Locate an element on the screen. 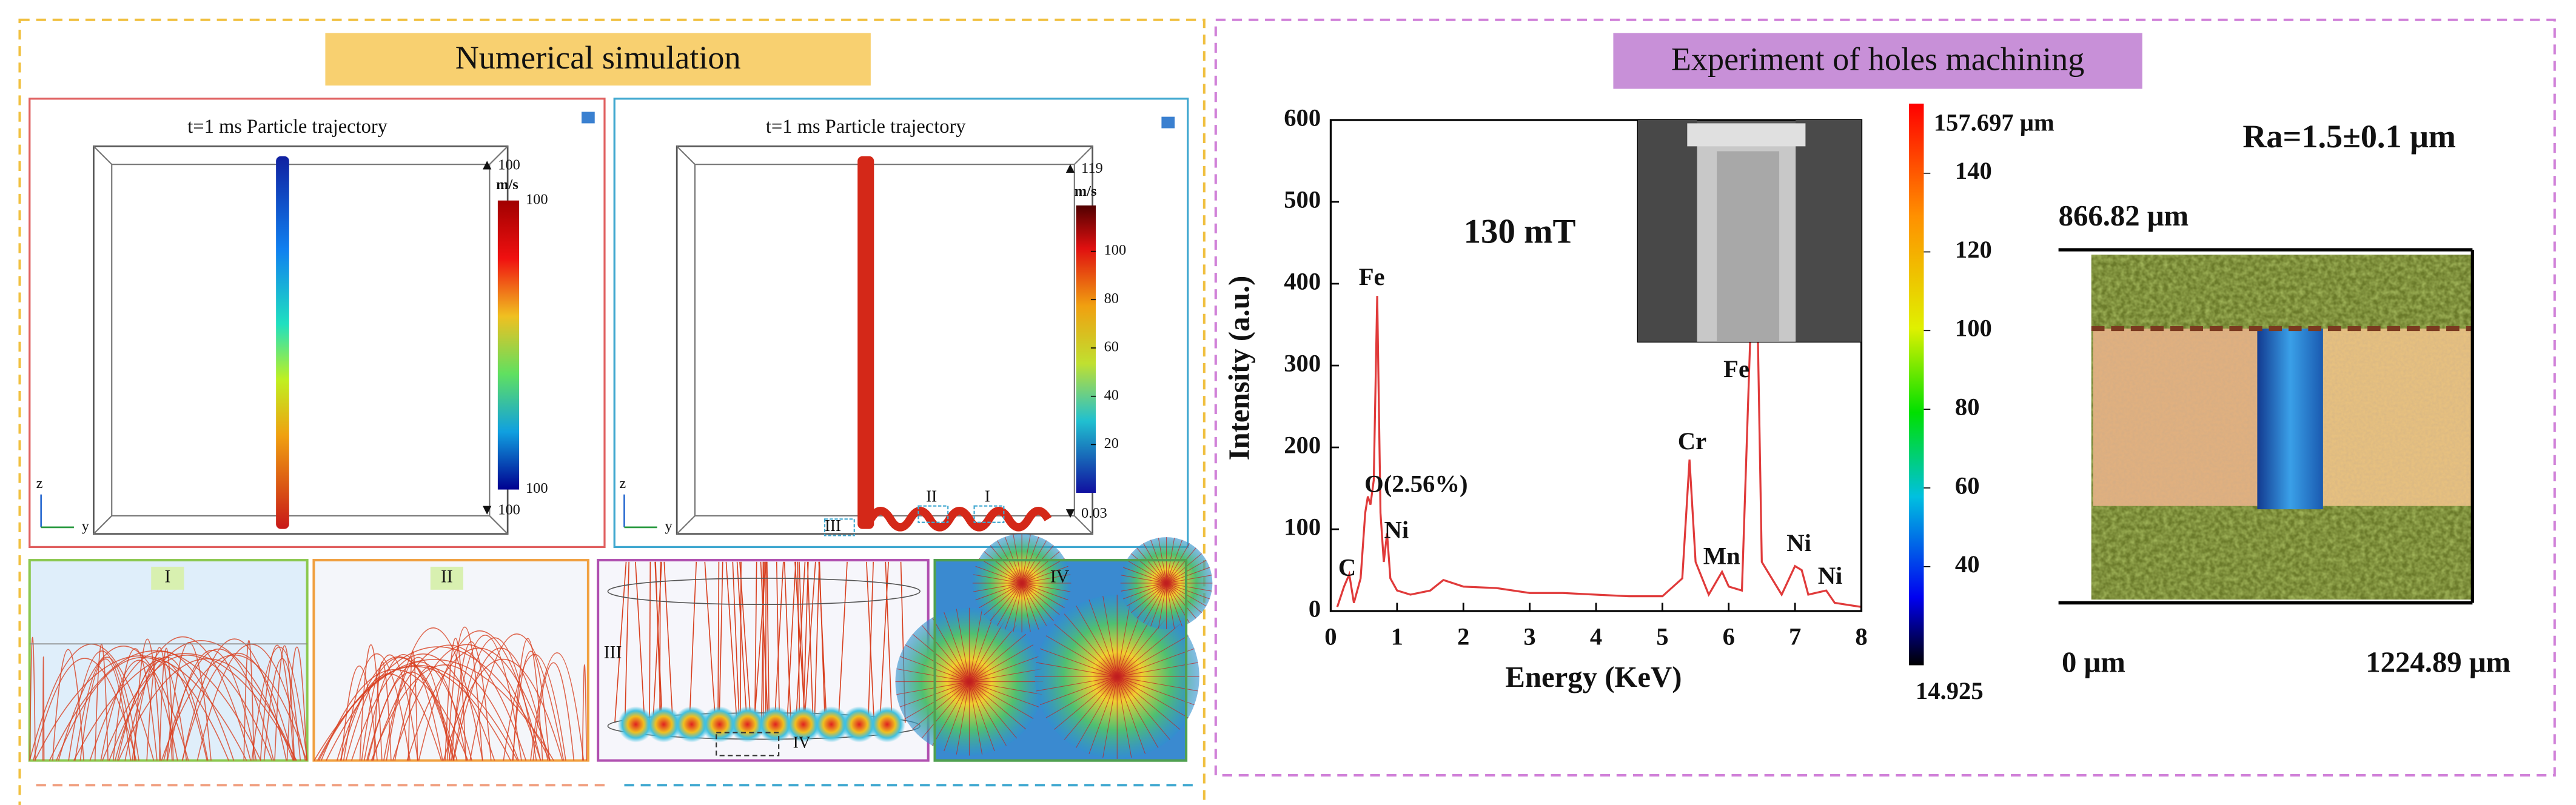 Image resolution: width=2576 pixels, height=805 pixels. profile-height: 866.82 μm is located at coordinates (2124, 215).